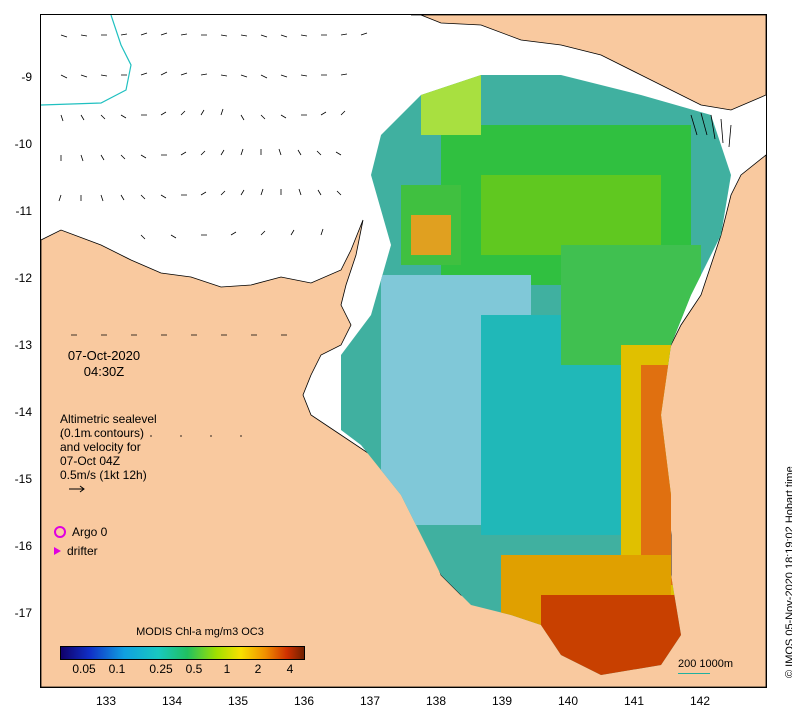 The width and height of the screenshot is (792, 716). Describe the element at coordinates (102, 433) in the screenshot. I see `info-line: (0.1m contours)` at that location.